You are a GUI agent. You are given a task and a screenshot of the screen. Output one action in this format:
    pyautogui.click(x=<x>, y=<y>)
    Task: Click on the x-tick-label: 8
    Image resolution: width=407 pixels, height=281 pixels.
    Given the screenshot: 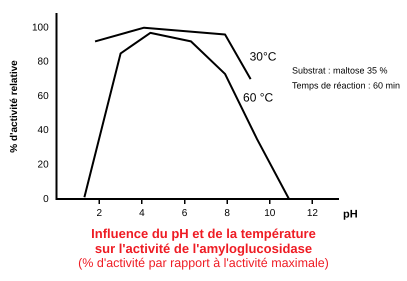 What is the action you would take?
    pyautogui.click(x=227, y=213)
    